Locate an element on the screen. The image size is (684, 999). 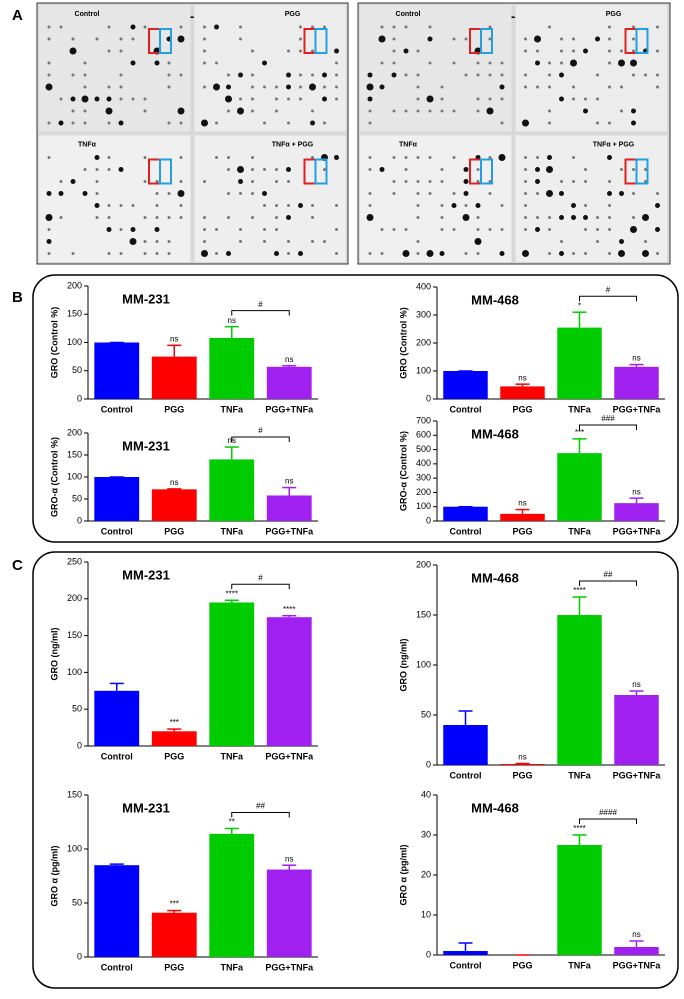
significance-label: ** is located at coordinates (232, 822).